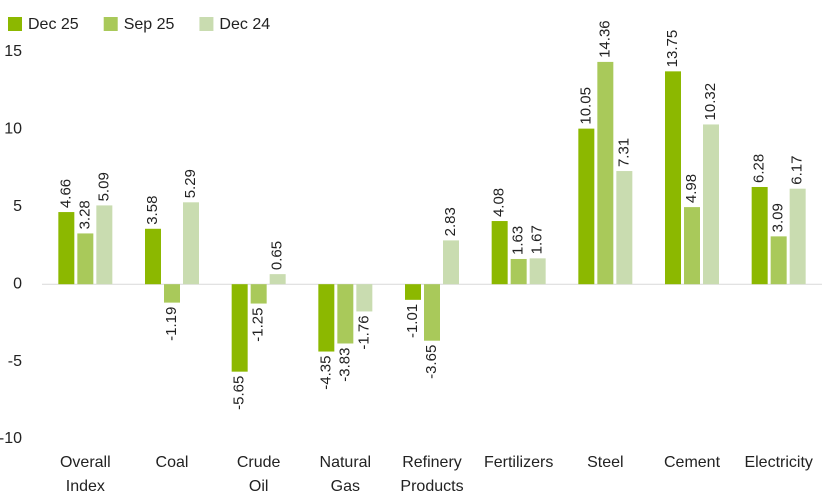  What do you see at coordinates (518, 462) in the screenshot?
I see `x-tick-label: Fertilizers` at bounding box center [518, 462].